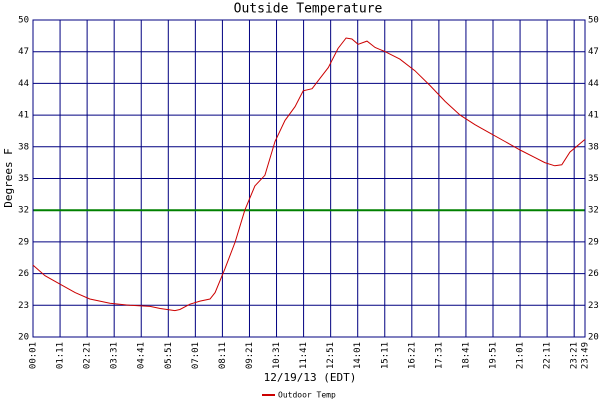 This screenshot has width=600, height=400. I want to click on y-tick-label: 29, so click(23, 242).